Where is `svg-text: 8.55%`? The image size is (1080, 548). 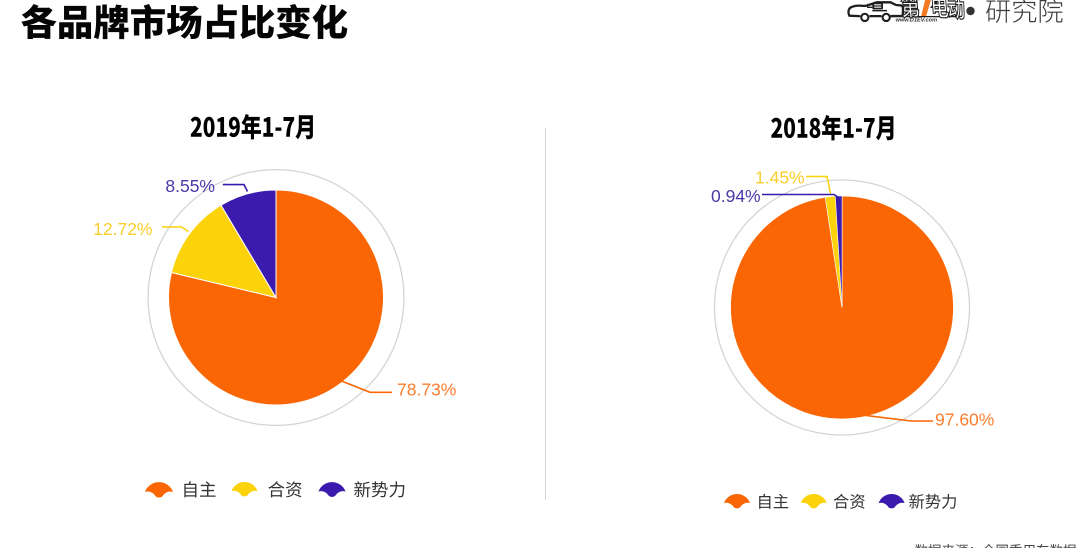 svg-text: 8.55% is located at coordinates (190, 186).